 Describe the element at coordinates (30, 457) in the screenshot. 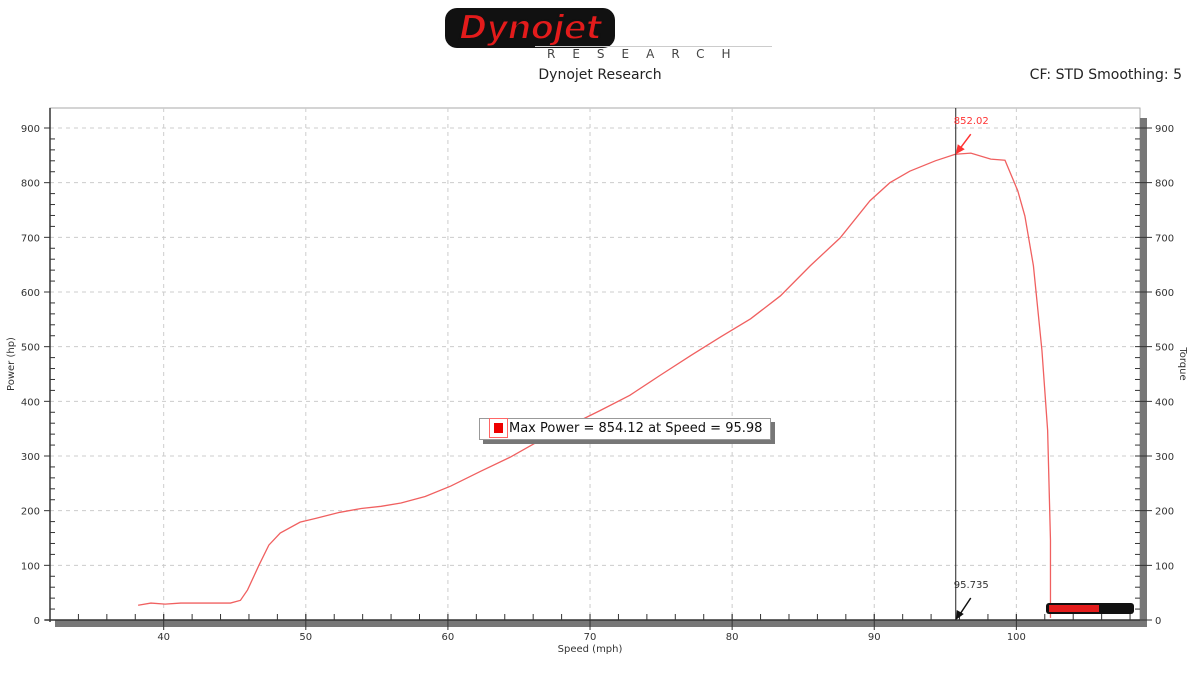

I see `y-tick-label: 300` at that location.